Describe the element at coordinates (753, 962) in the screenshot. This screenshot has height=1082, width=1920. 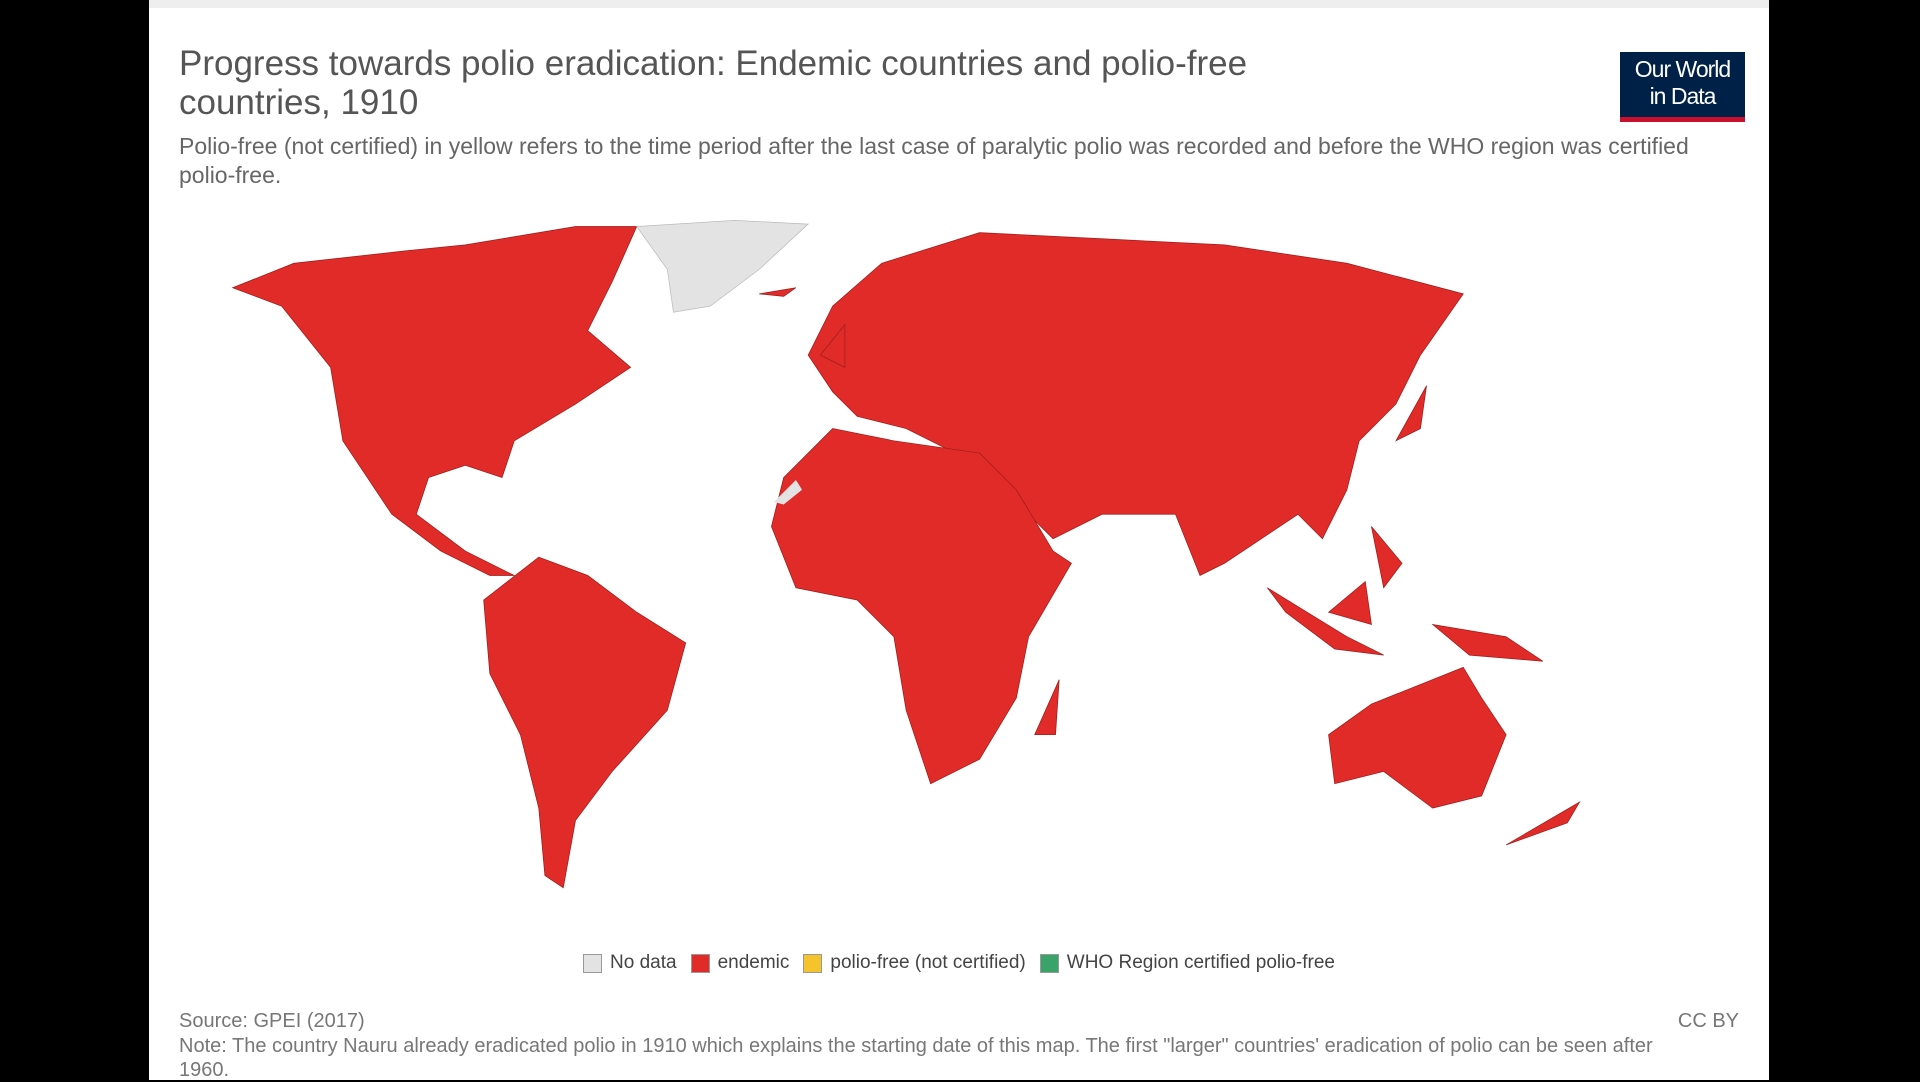
I see `legend-label: endemic` at that location.